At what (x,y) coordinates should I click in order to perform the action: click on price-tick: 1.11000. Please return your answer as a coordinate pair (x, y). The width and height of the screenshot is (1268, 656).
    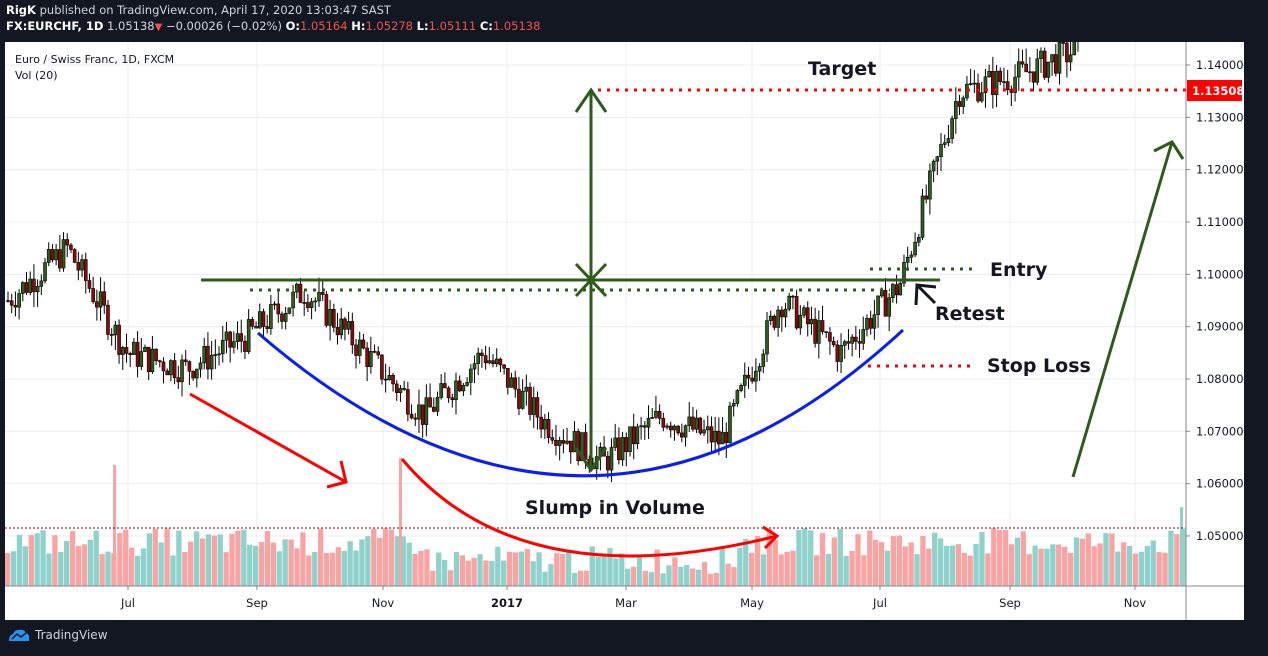
    Looking at the image, I should click on (1220, 222).